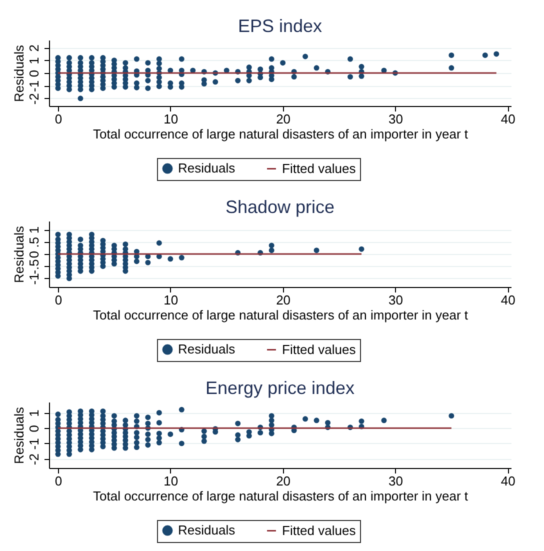  I want to click on y-tick-label: -.5, so click(34, 266).